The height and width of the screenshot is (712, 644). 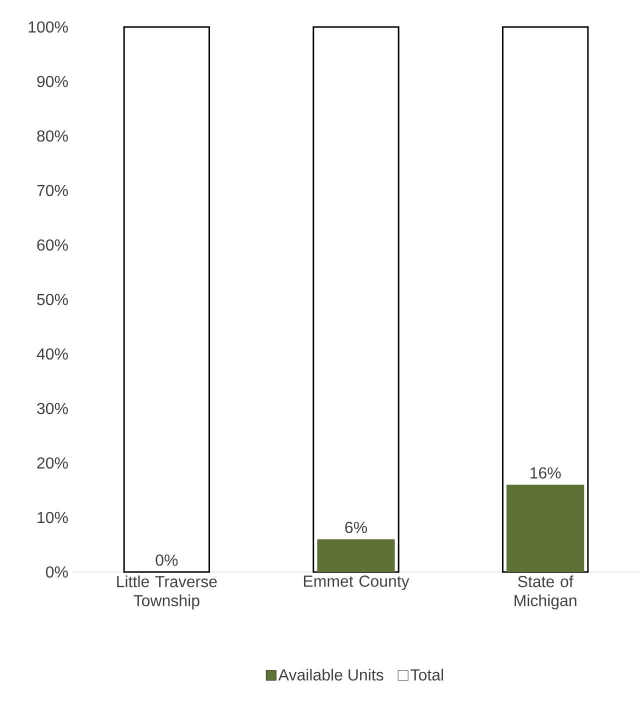 What do you see at coordinates (57, 572) in the screenshot?
I see `y-tick-label: 0%` at bounding box center [57, 572].